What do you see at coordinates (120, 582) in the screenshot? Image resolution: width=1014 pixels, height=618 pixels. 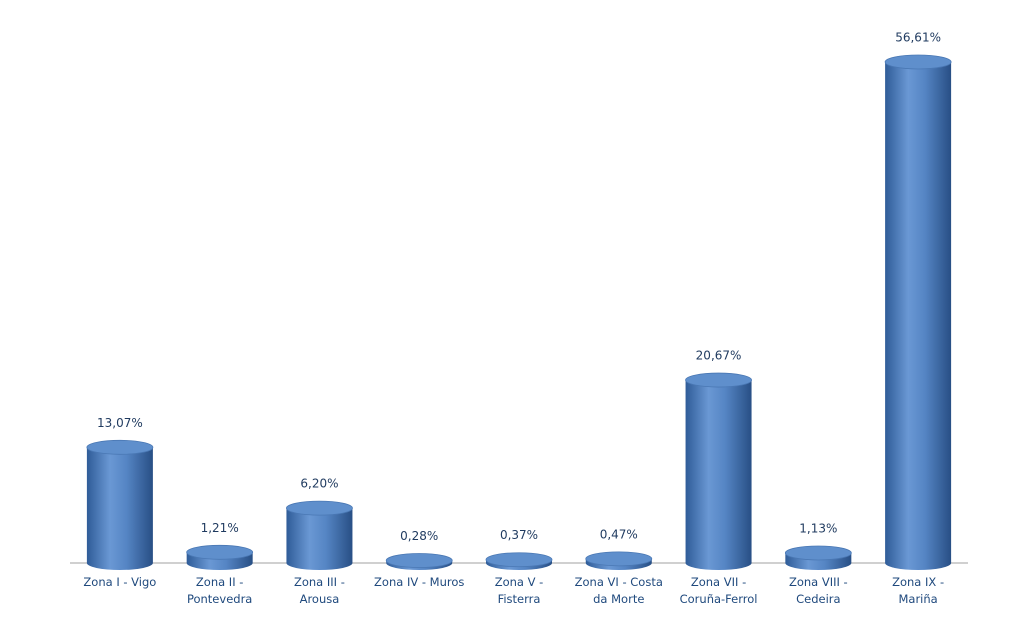 I see `x-tick-label: Zona I - Vigo` at bounding box center [120, 582].